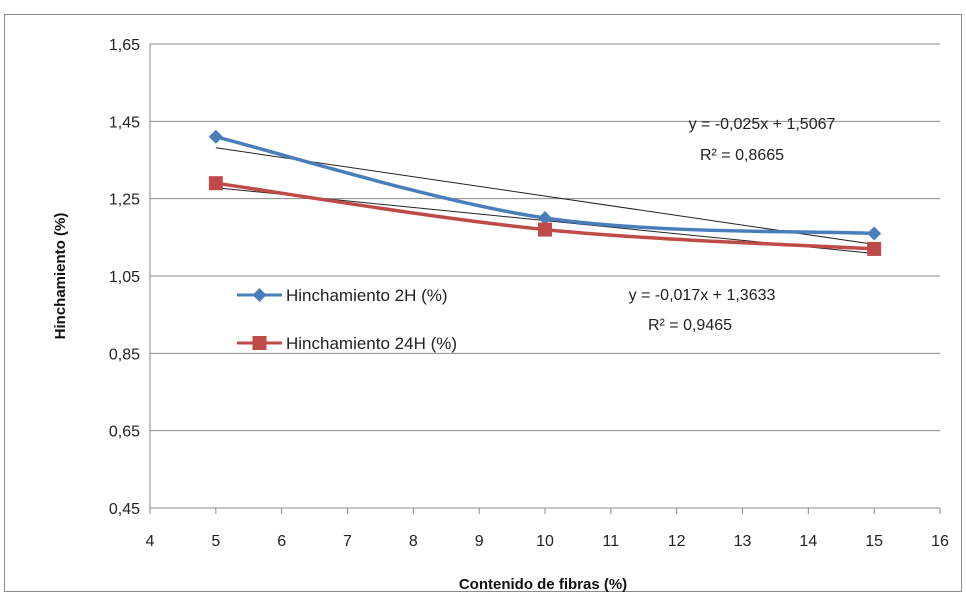 This screenshot has height=596, width=966. I want to click on x-tick-labels: 4 5 6 7 8 9 10 11 12 13 14 15 16, so click(547, 541).